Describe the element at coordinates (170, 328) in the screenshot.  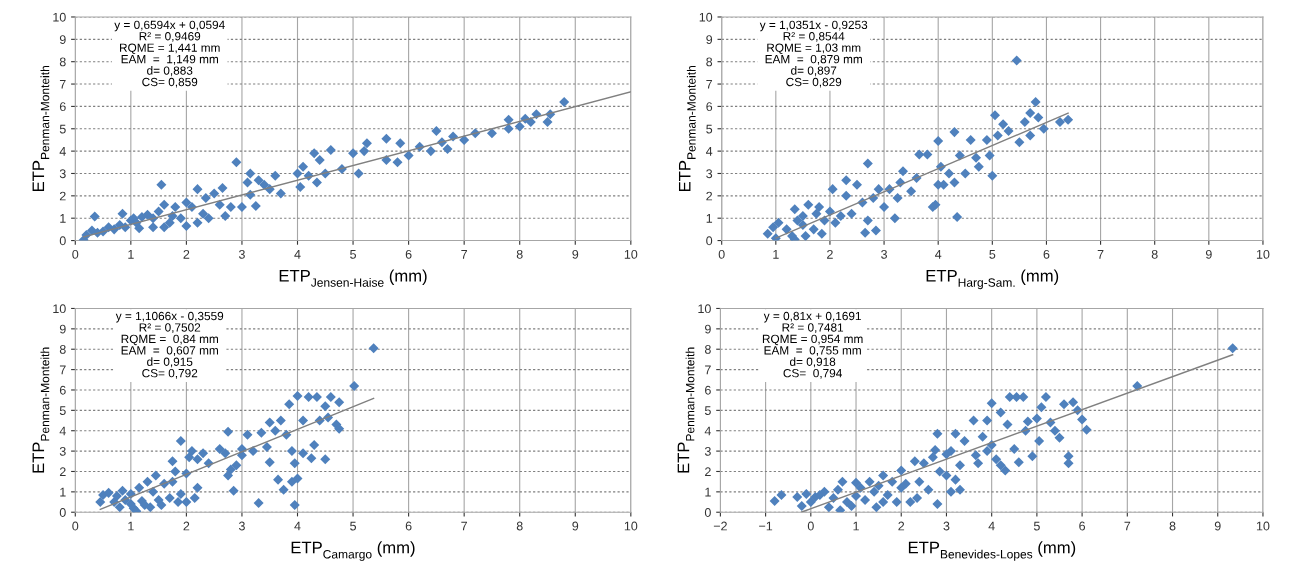
I see `annotation: R² = 0,7502` at that location.